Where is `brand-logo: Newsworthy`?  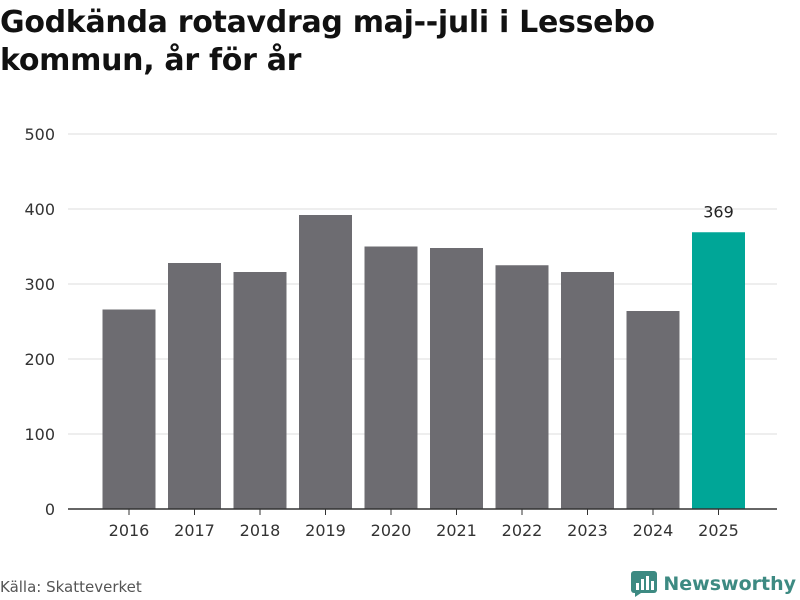 brand-logo: Newsworthy is located at coordinates (713, 584).